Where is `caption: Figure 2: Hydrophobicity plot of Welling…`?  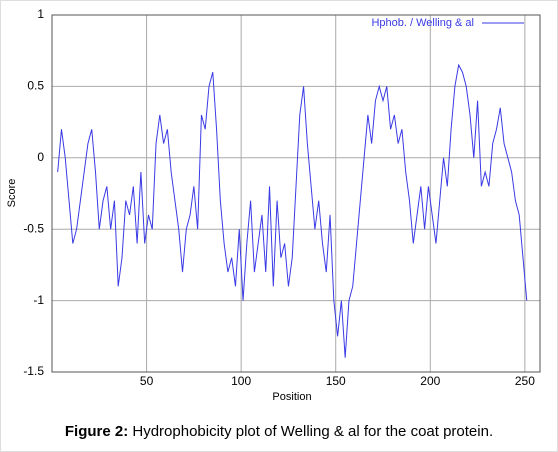
caption: Figure 2: Hydrophobicity plot of Welling… is located at coordinates (279, 431).